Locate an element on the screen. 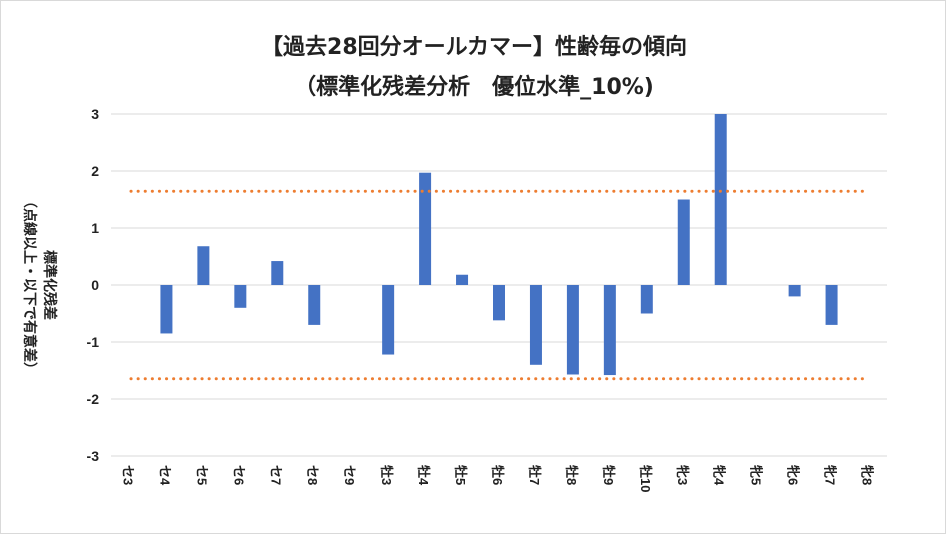 The image size is (946, 535). y-tick-label: -1 is located at coordinates (93, 342).